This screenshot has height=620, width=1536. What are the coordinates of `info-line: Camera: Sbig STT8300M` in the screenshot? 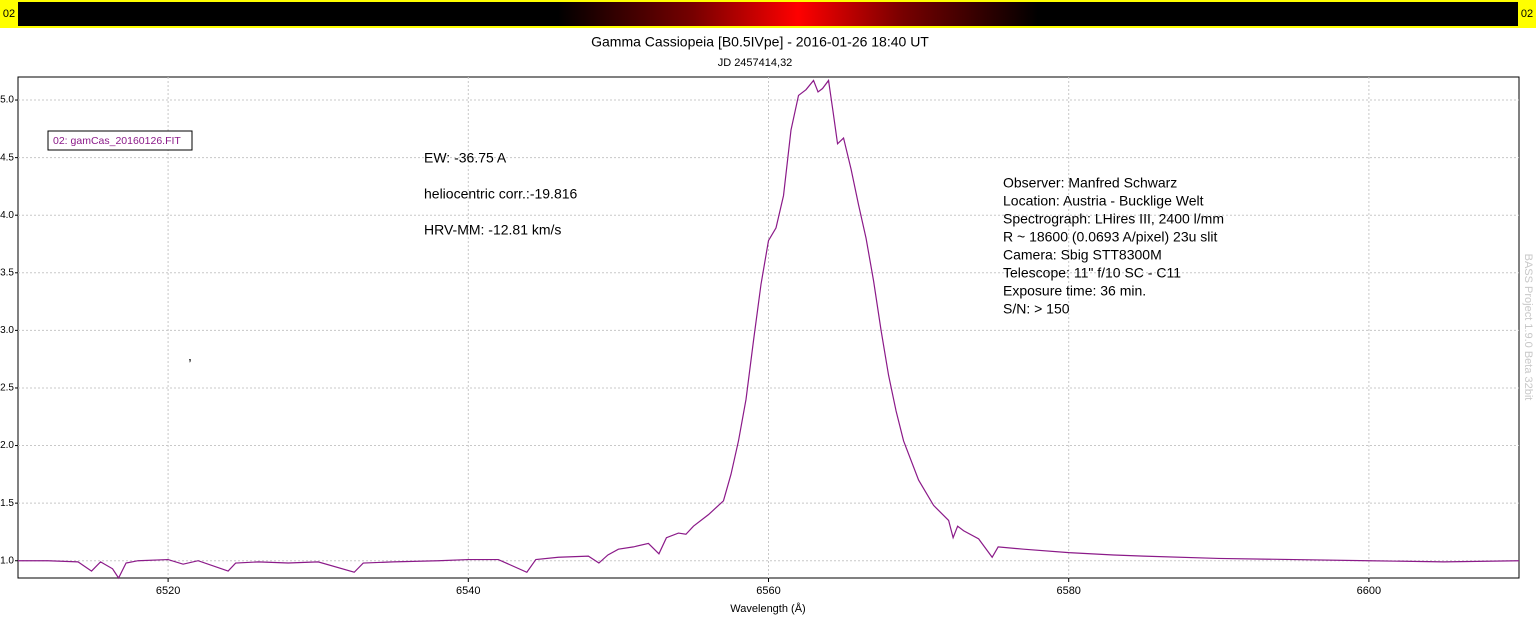 It's located at (1082, 255).